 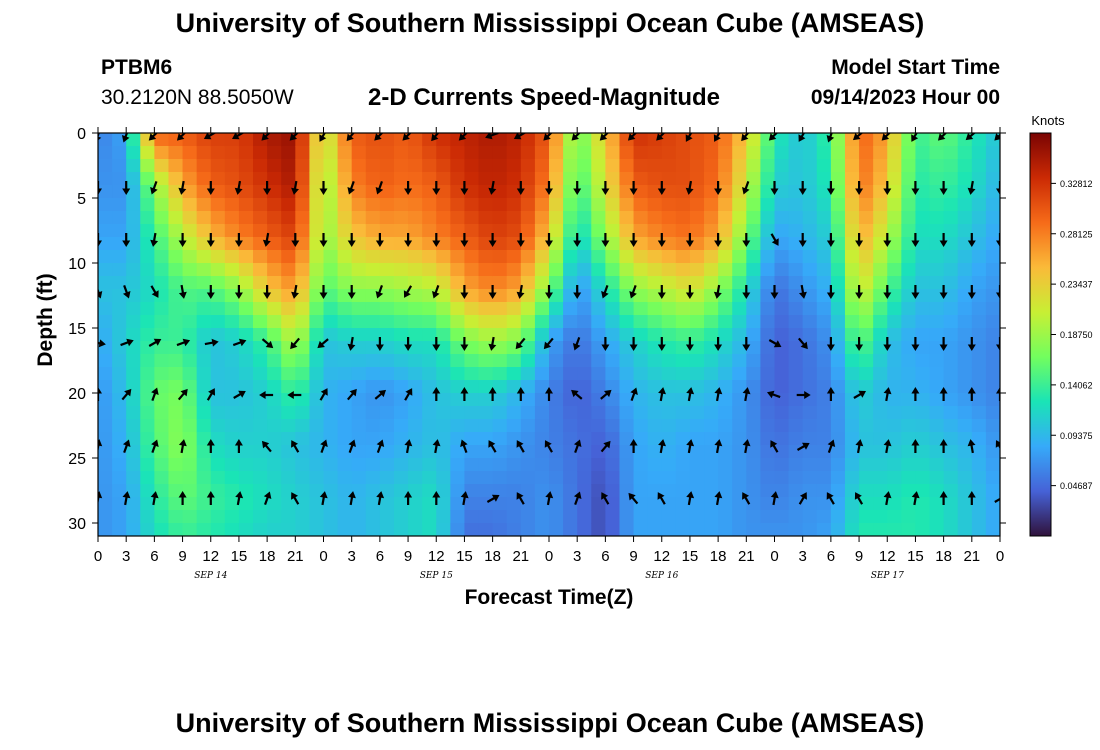 What do you see at coordinates (605, 556) in the screenshot?
I see `x-tick-label: 6` at bounding box center [605, 556].